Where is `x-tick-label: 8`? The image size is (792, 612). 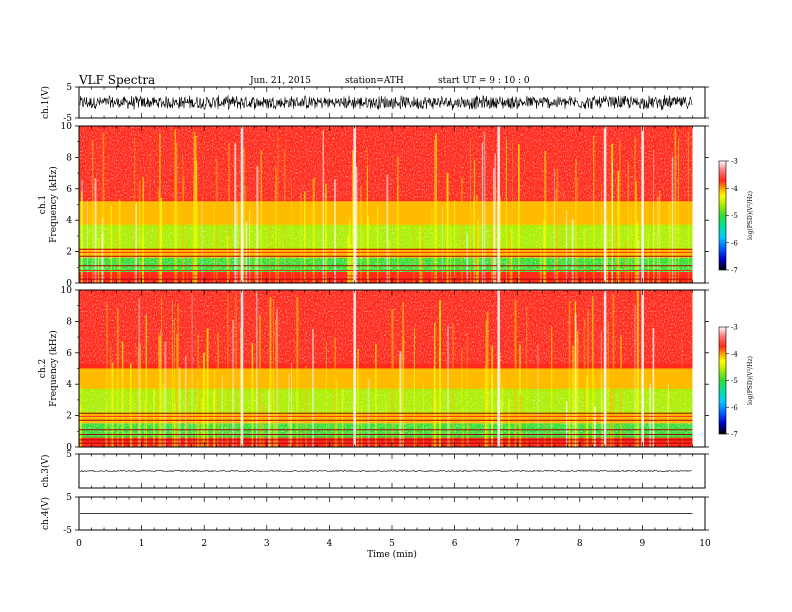
x-tick-label: 8 is located at coordinates (580, 544).